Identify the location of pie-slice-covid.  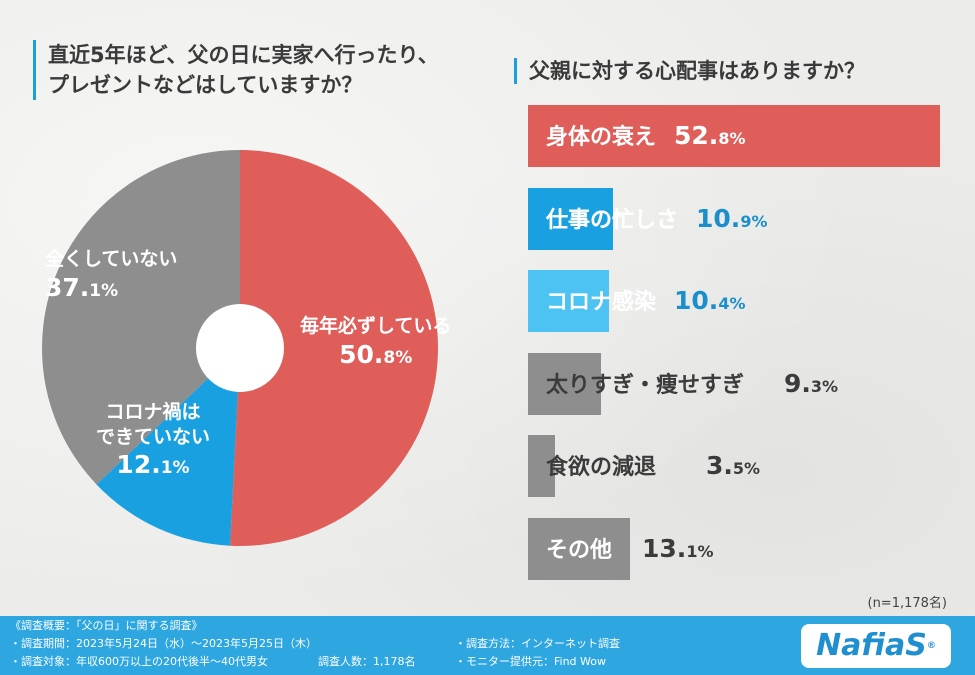
(168, 447).